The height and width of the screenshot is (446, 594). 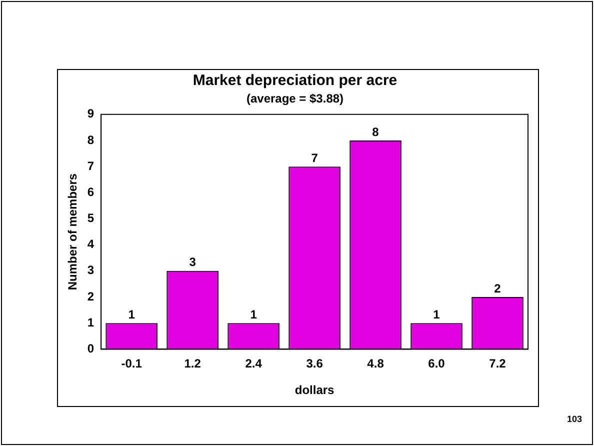 I want to click on x-axis-title: dollars, so click(x=314, y=390).